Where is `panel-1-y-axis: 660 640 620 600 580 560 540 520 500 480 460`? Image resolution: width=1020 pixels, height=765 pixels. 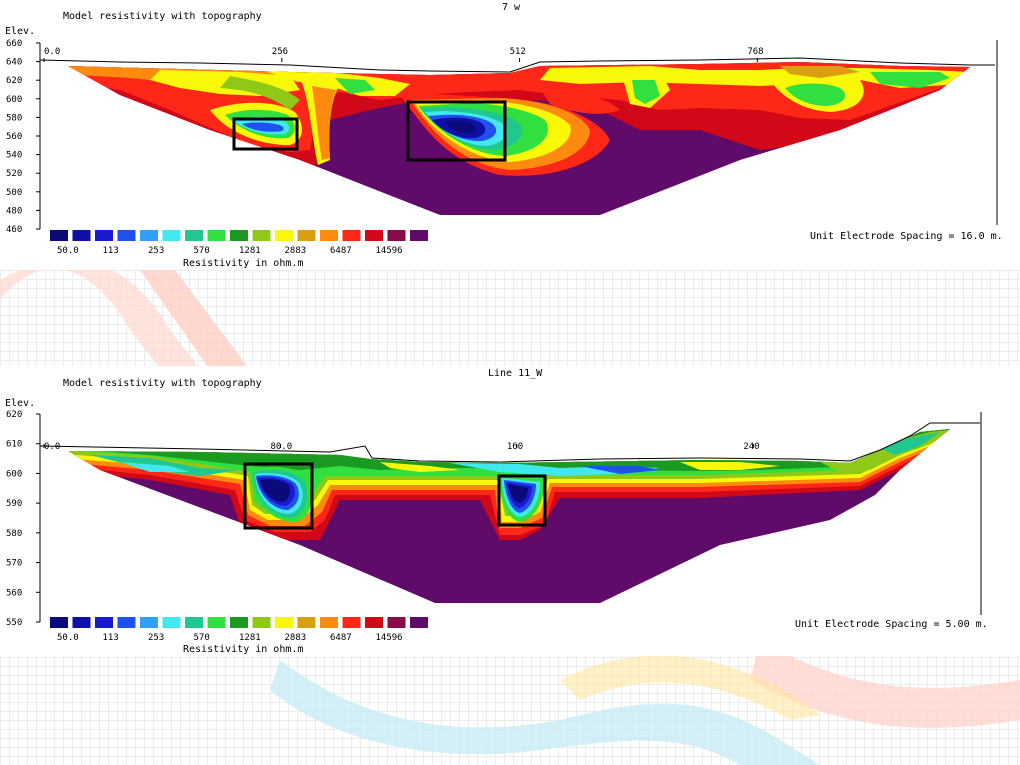 panel-1-y-axis: 660 640 620 600 580 560 540 520 500 480 460 is located at coordinates (23, 137).